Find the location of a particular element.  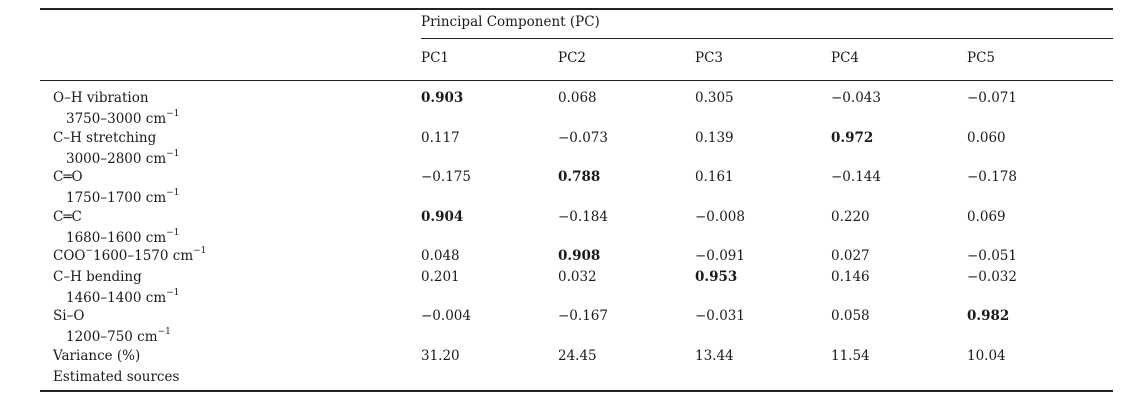

table-cell-pc5: 10.04 is located at coordinates (986, 356).